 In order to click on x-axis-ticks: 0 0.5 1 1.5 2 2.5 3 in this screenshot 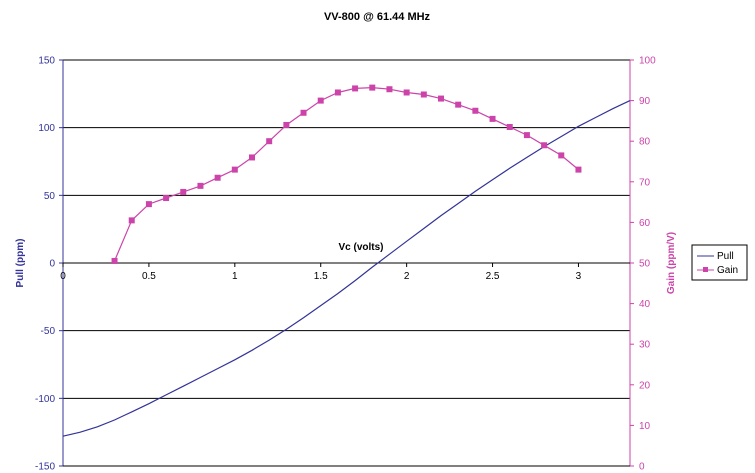, I will do `click(321, 272)`.